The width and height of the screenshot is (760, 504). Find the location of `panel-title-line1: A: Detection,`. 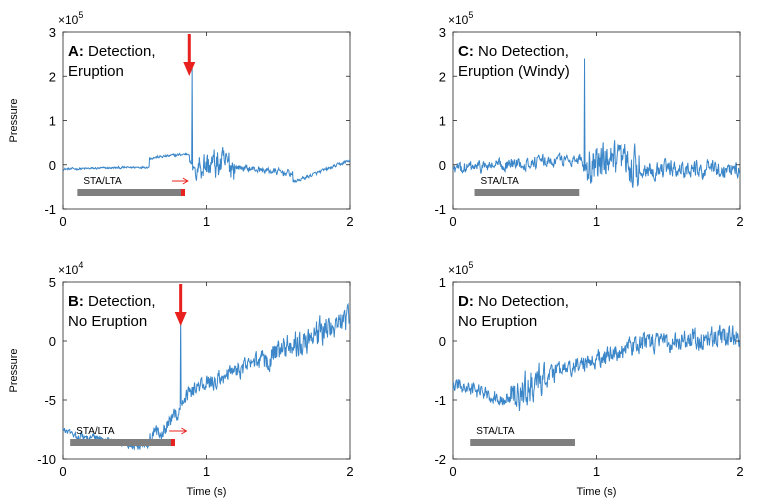

panel-title-line1: A: Detection, is located at coordinates (112, 51).